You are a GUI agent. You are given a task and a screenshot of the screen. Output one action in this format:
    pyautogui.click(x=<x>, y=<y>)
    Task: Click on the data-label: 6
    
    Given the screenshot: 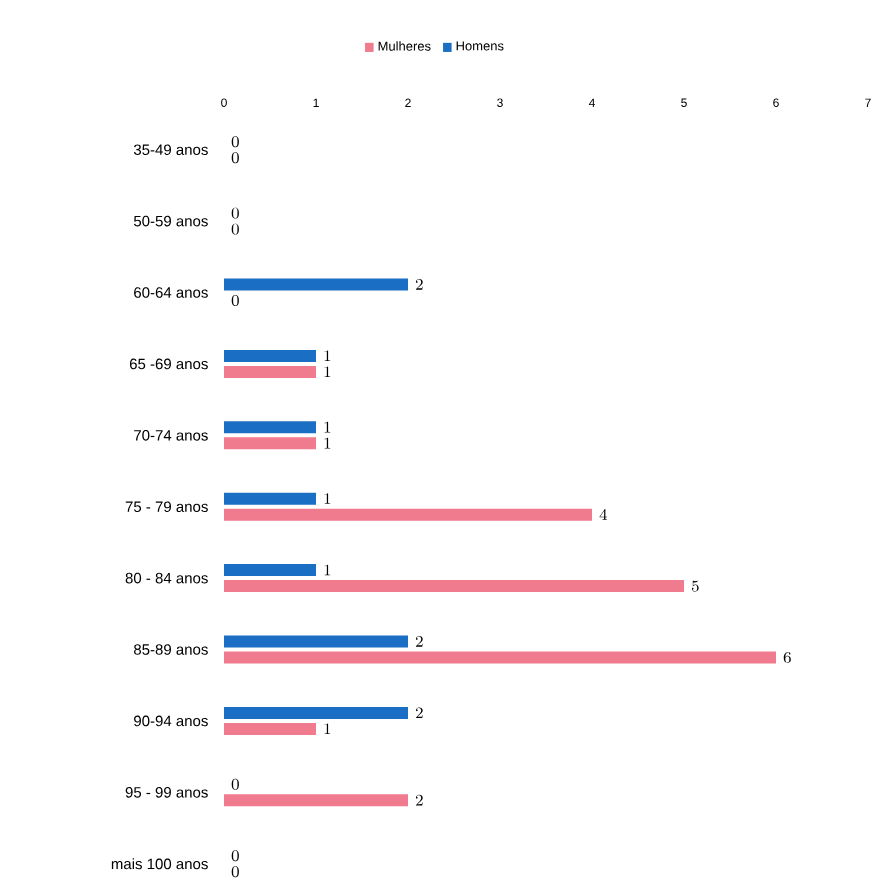 What is the action you would take?
    pyautogui.click(x=787, y=658)
    